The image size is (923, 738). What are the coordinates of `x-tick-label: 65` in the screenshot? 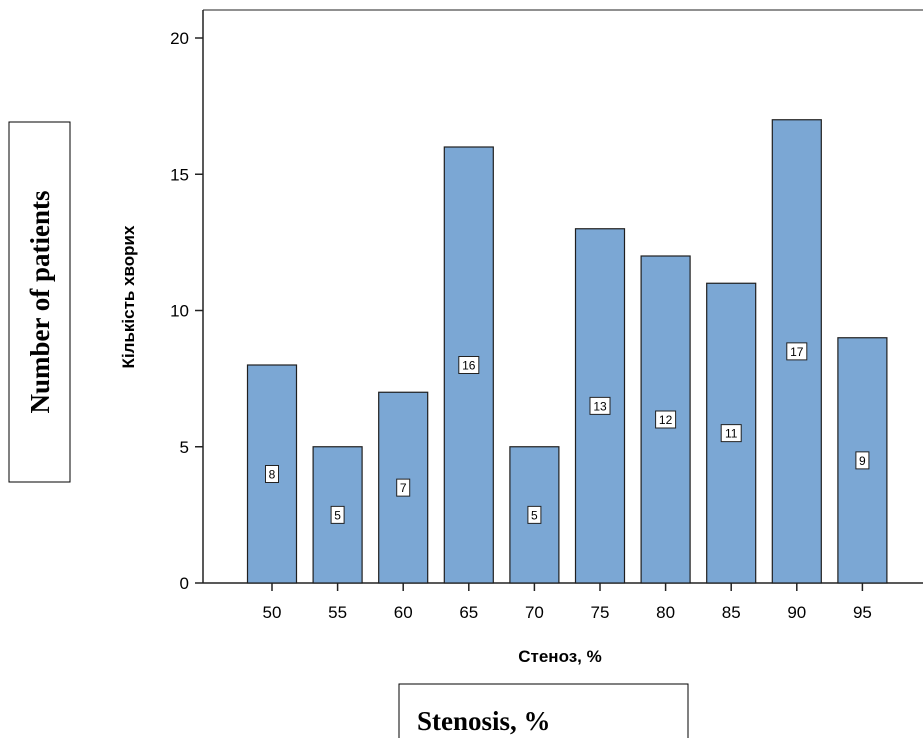 It's located at (468, 612).